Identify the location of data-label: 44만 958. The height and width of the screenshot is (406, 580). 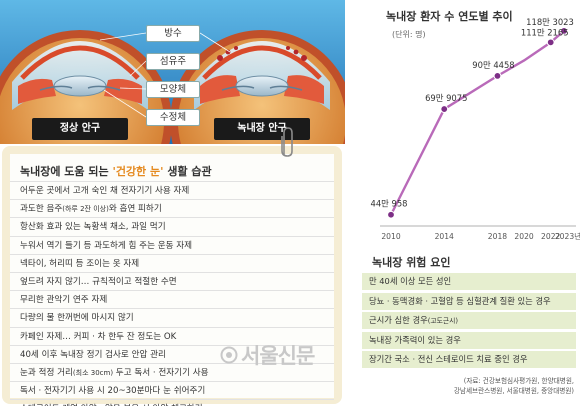
(388, 204).